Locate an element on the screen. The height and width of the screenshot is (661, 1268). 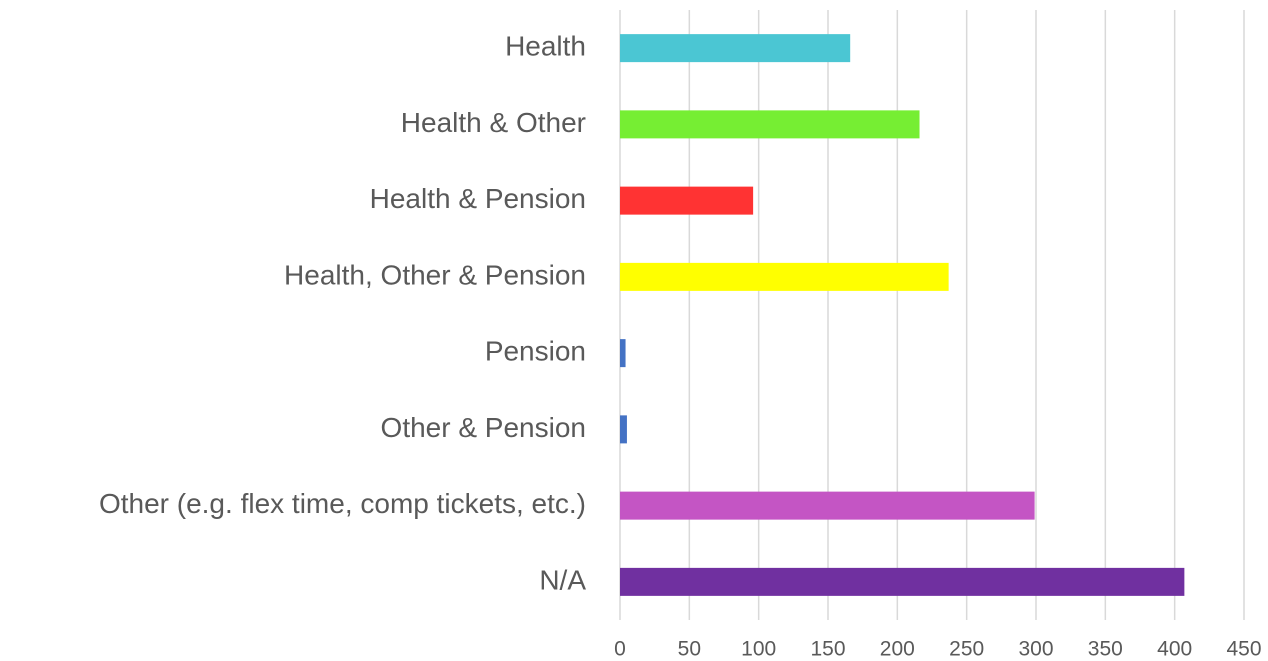
category-label: Health, Other & Pension is located at coordinates (435, 274).